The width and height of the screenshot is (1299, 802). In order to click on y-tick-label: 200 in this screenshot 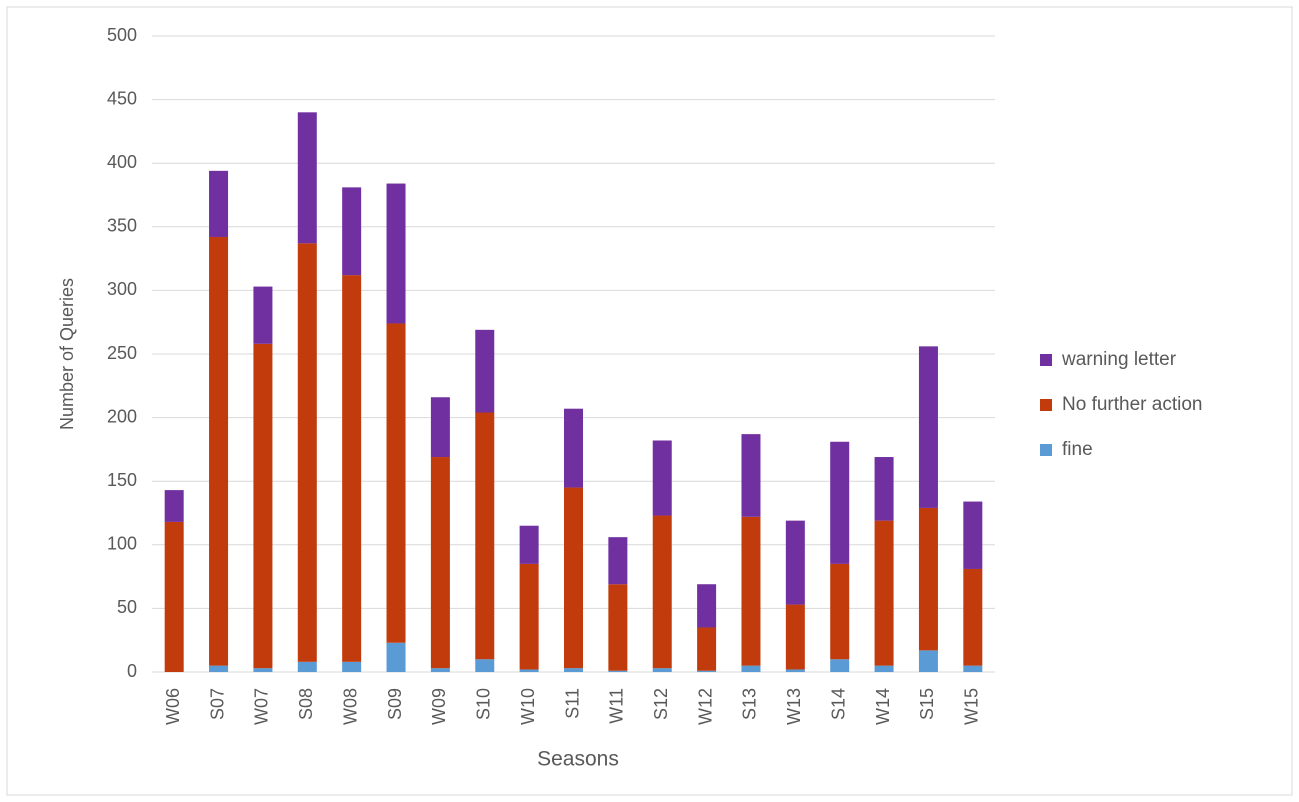, I will do `click(122, 416)`.